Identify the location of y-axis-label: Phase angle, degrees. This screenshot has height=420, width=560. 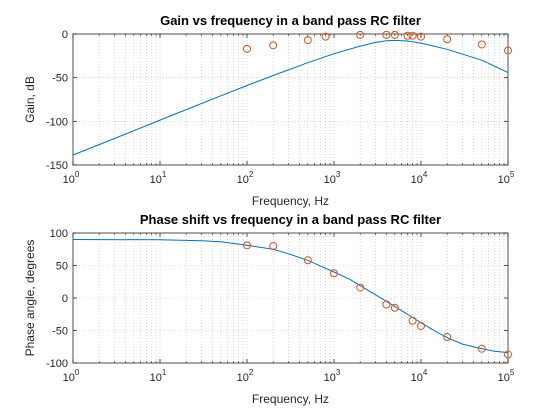
(30, 298).